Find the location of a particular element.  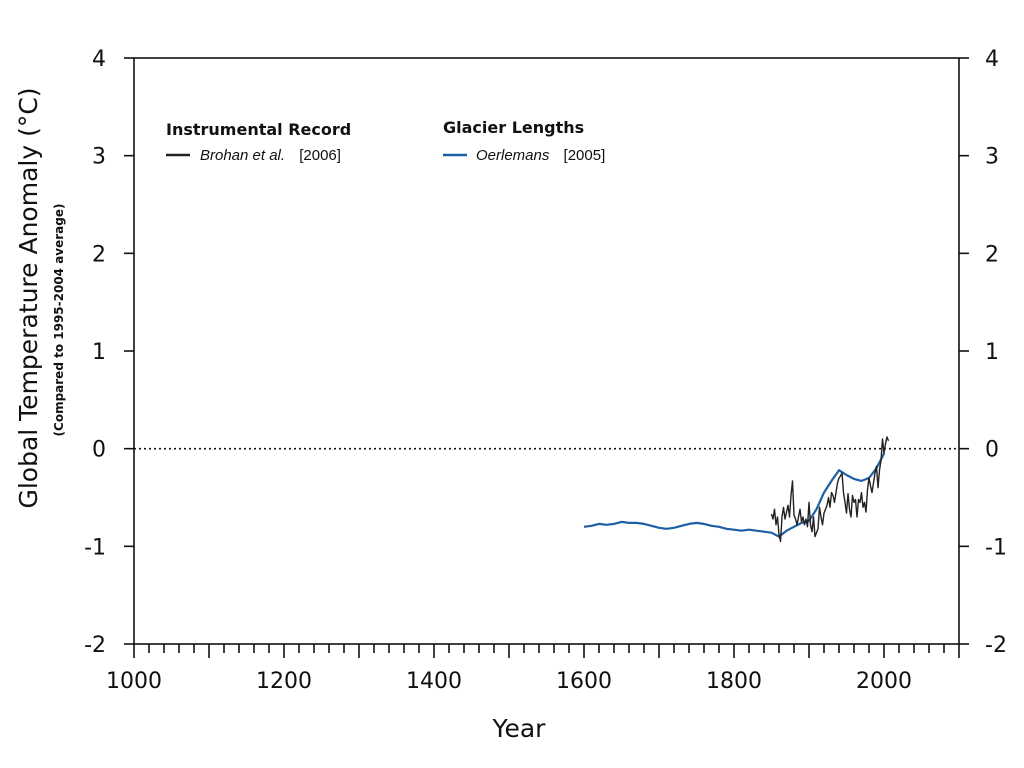

legend-author-brohan: Brohan et al. is located at coordinates (242, 155).